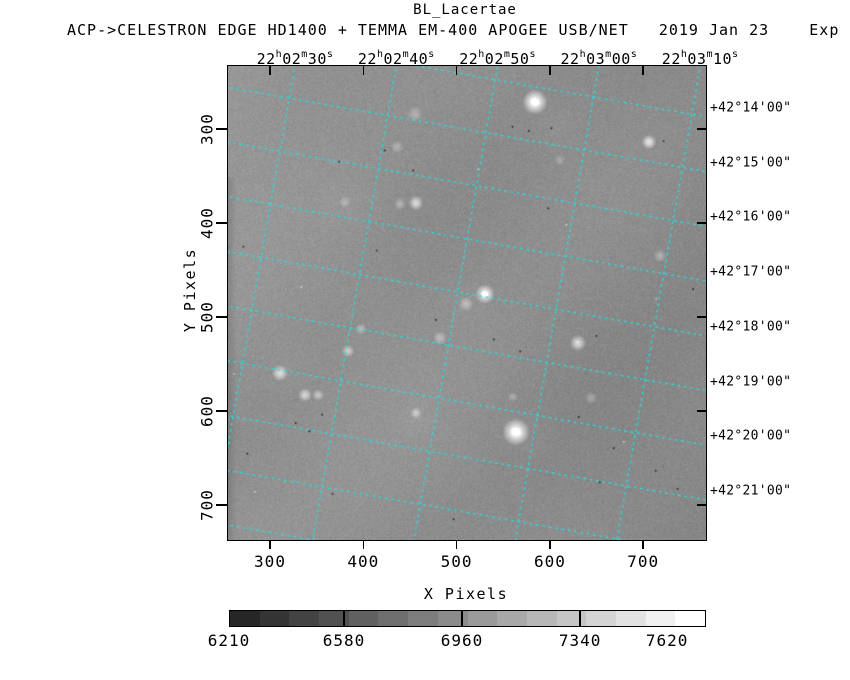  Describe the element at coordinates (751, 436) in the screenshot. I see `dec-tick-label: +42°20'00"` at that location.